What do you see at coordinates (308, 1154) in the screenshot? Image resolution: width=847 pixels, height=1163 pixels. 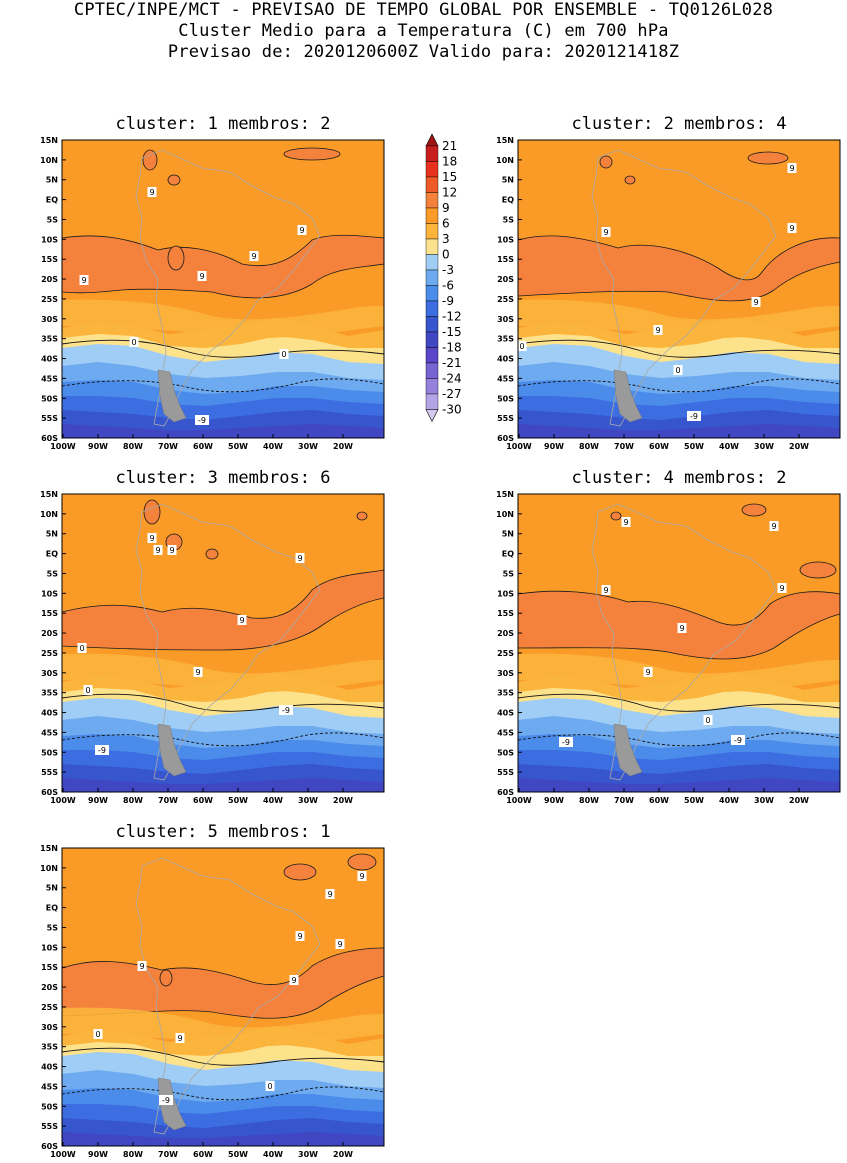 I see `lon-tick-label: 30W` at bounding box center [308, 1154].